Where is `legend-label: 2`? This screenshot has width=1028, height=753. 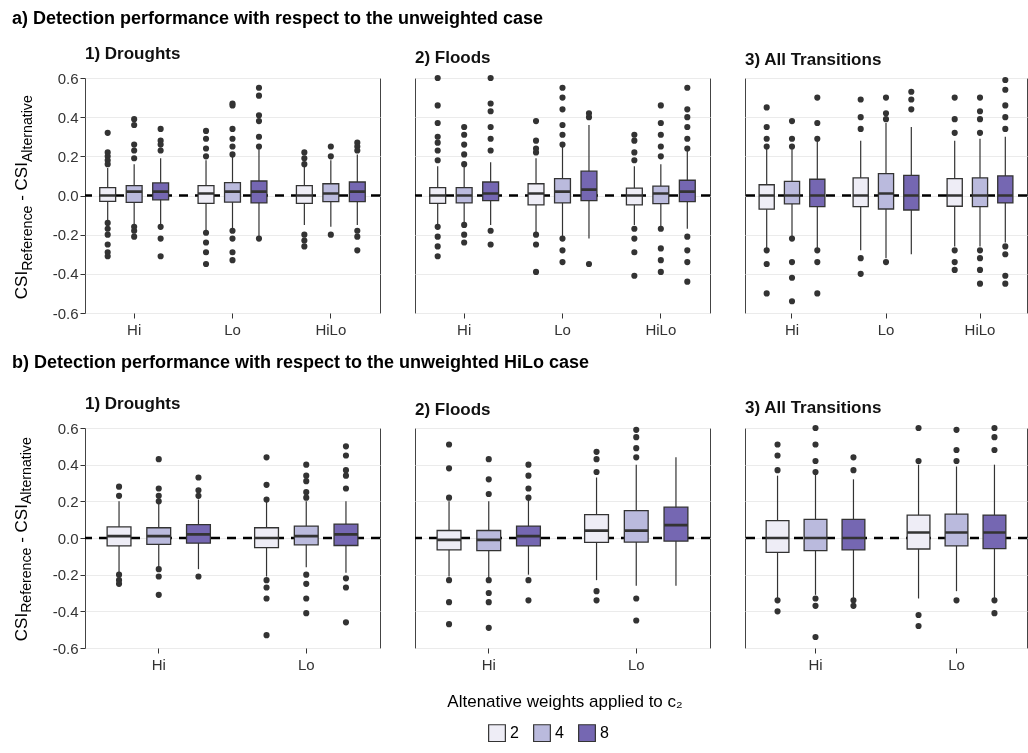 legend-label: 2 is located at coordinates (514, 733).